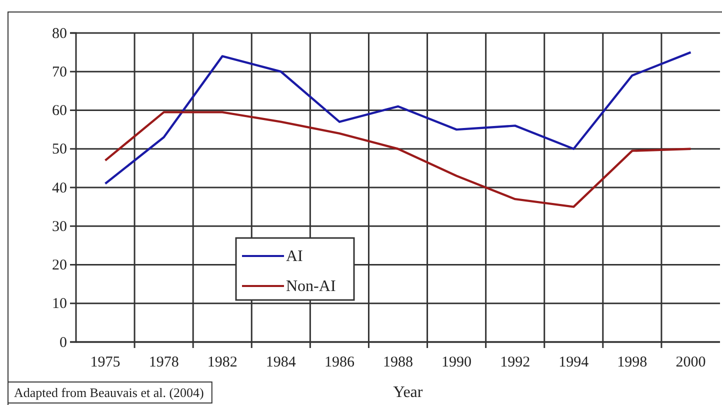 The width and height of the screenshot is (722, 405). I want to click on x-axis-title: Year, so click(408, 392).